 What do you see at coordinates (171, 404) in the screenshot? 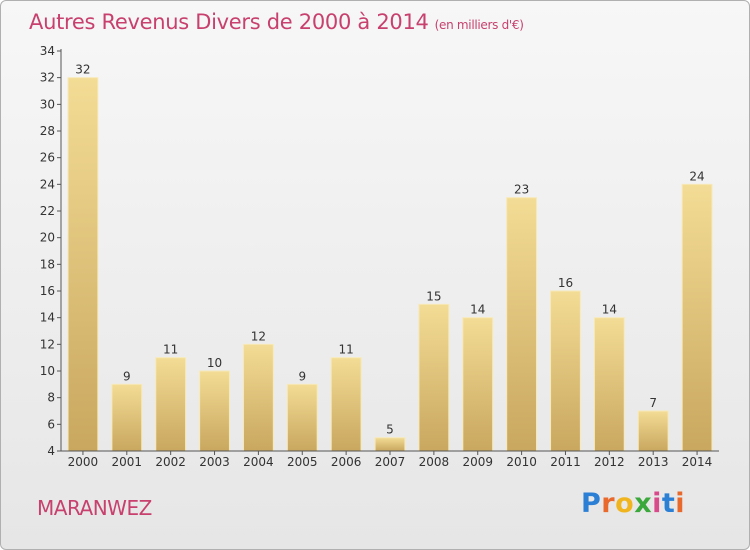
I see `bar-2002` at bounding box center [171, 404].